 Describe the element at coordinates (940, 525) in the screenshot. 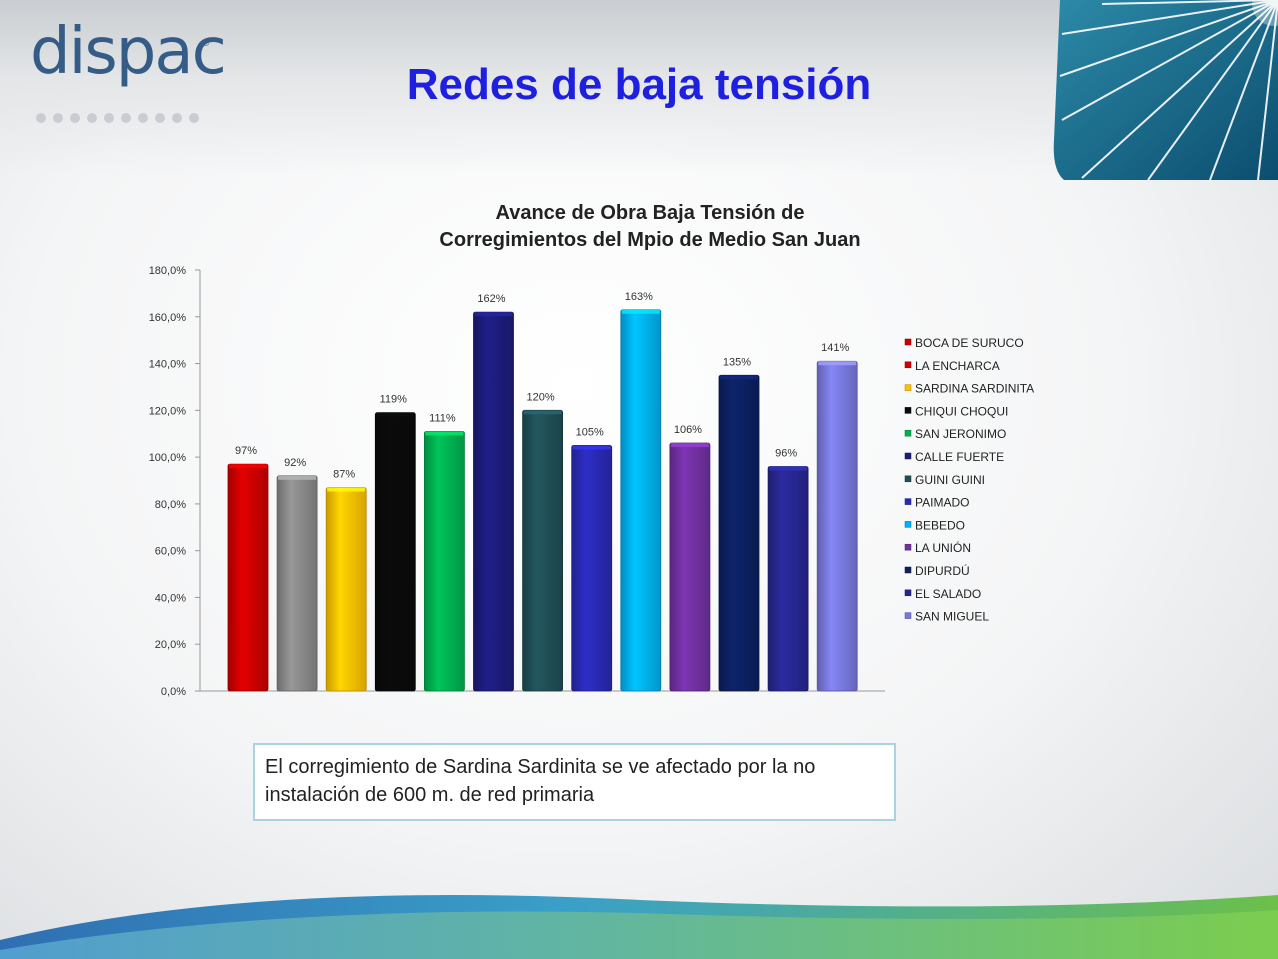

I see `legend-label-8: BEBEDO` at that location.